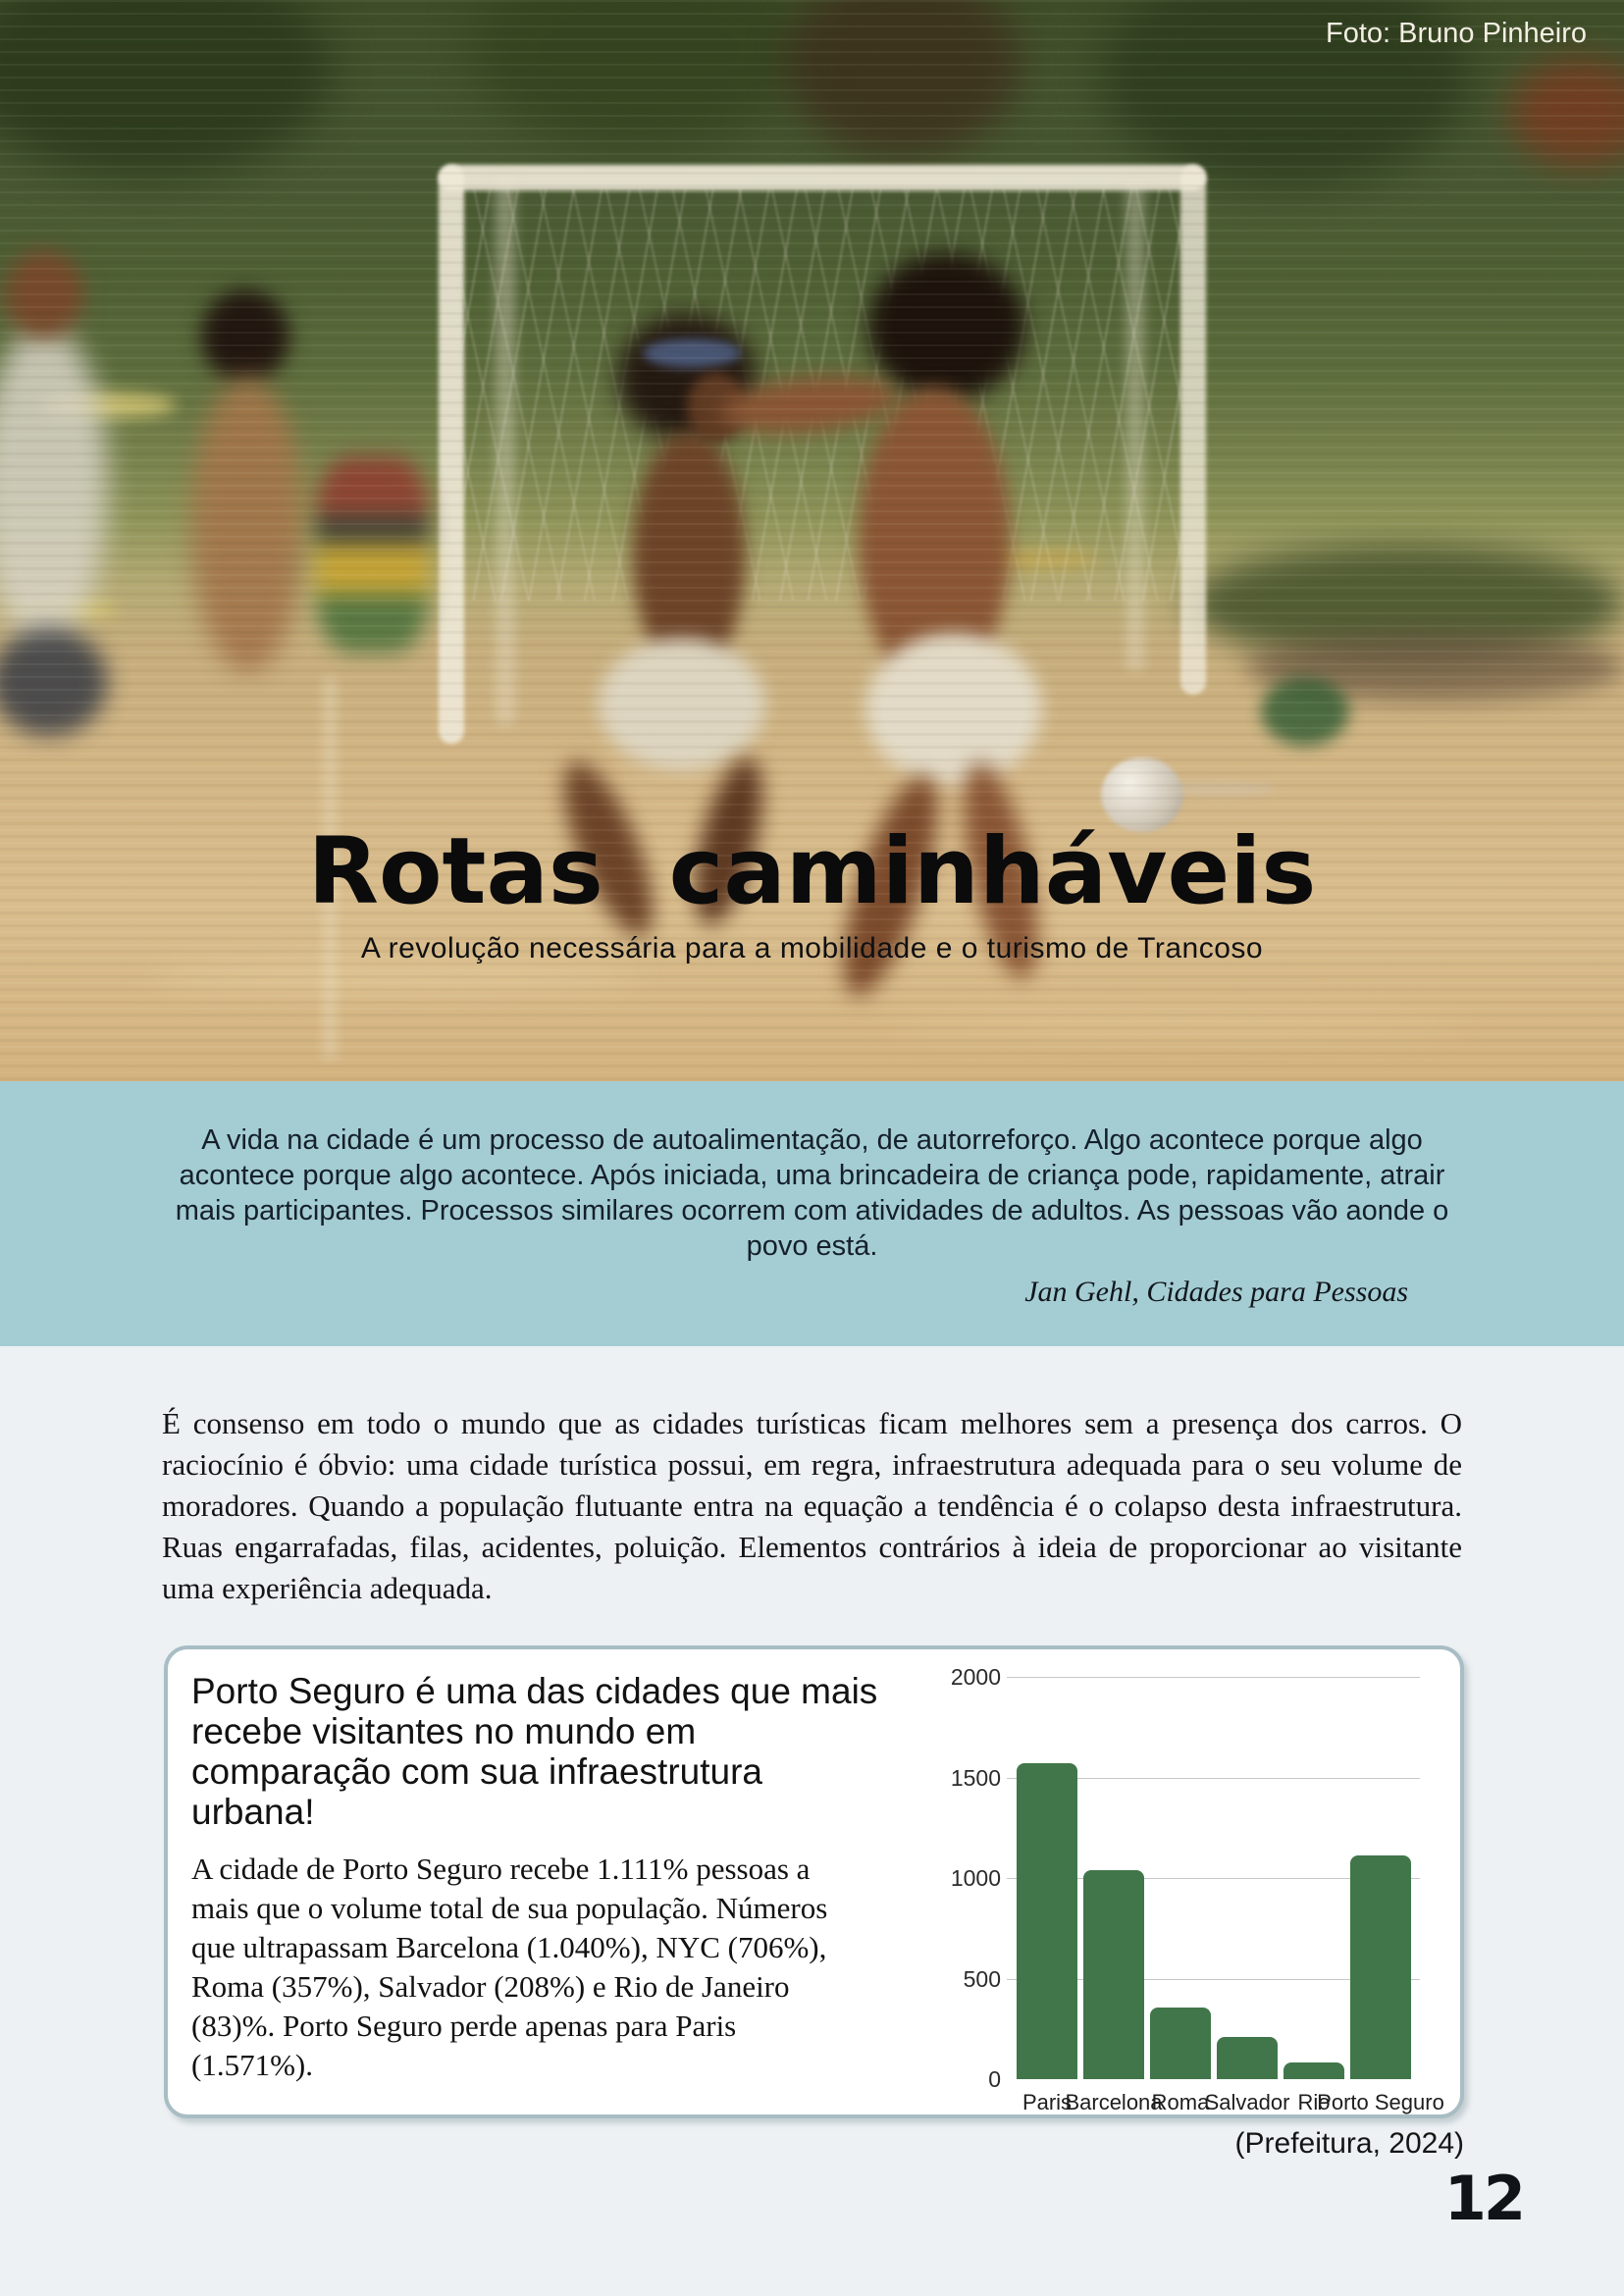 This screenshot has height=2296, width=1624. I want to click on chart-x-label: Roma, so click(1180, 2102).